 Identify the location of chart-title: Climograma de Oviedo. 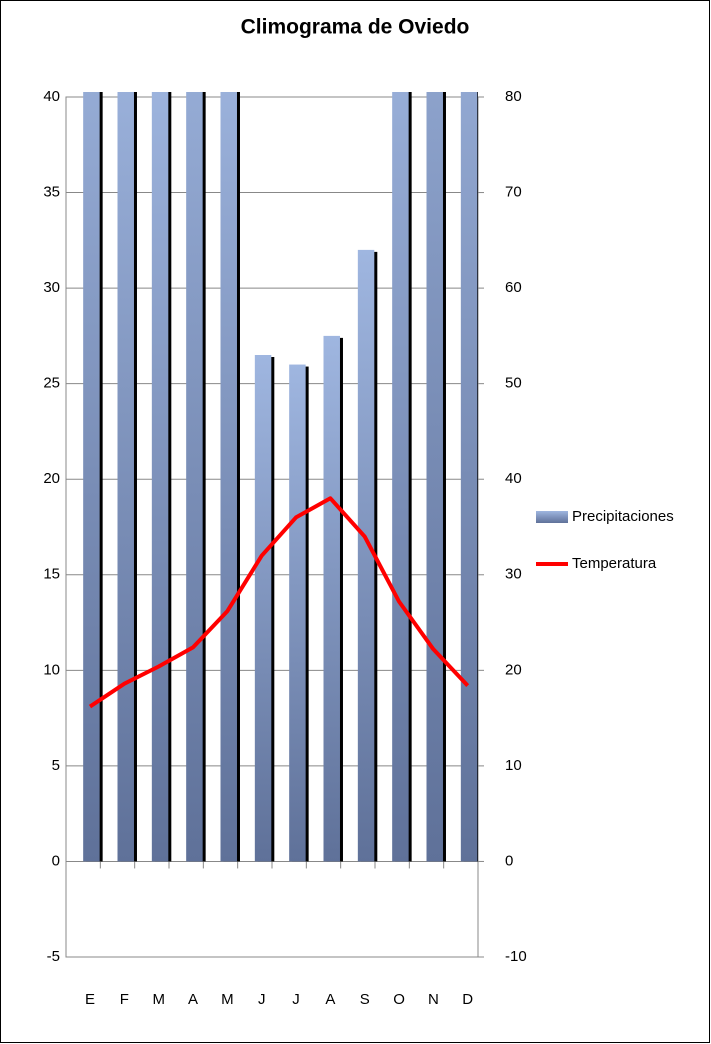
(355, 27).